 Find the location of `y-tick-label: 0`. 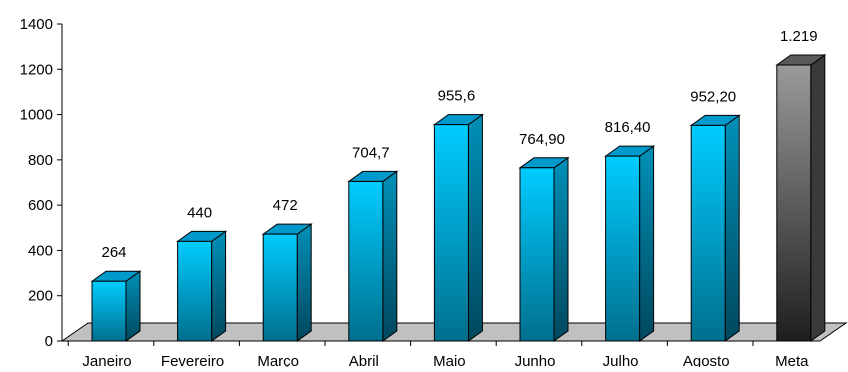

y-tick-label: 0 is located at coordinates (49, 341).